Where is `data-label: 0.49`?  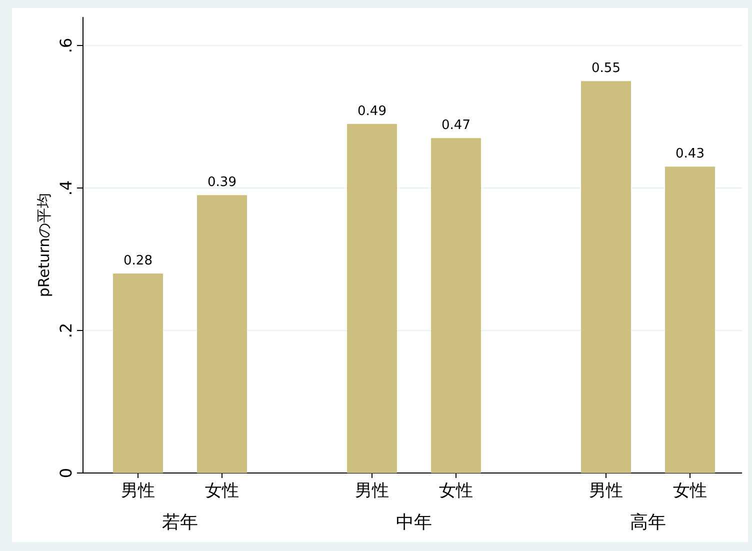 data-label: 0.49 is located at coordinates (372, 111).